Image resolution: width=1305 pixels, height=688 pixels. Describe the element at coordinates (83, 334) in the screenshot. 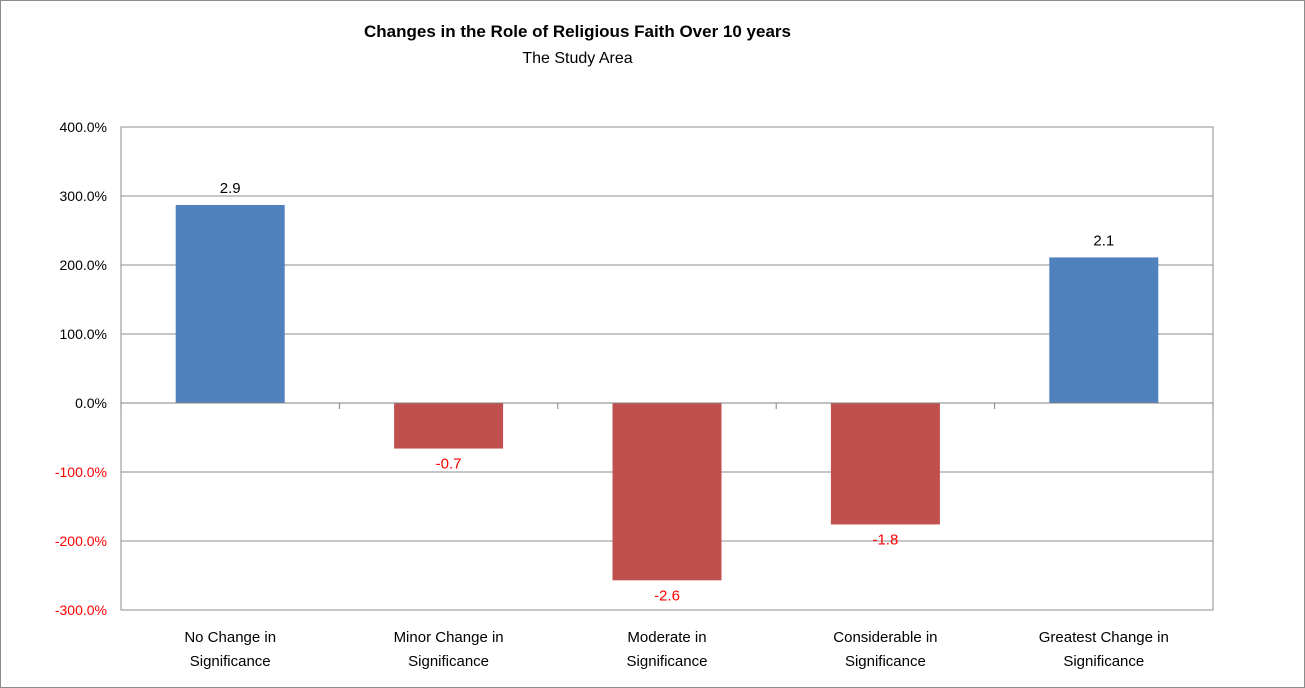

I see `y-tick-label: 100.0%` at that location.